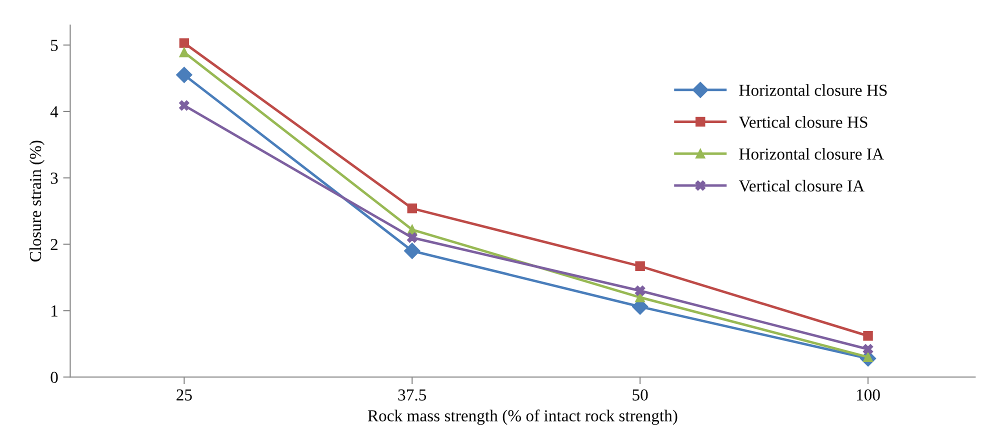  I want to click on x-tick-label: 25, so click(184, 395).